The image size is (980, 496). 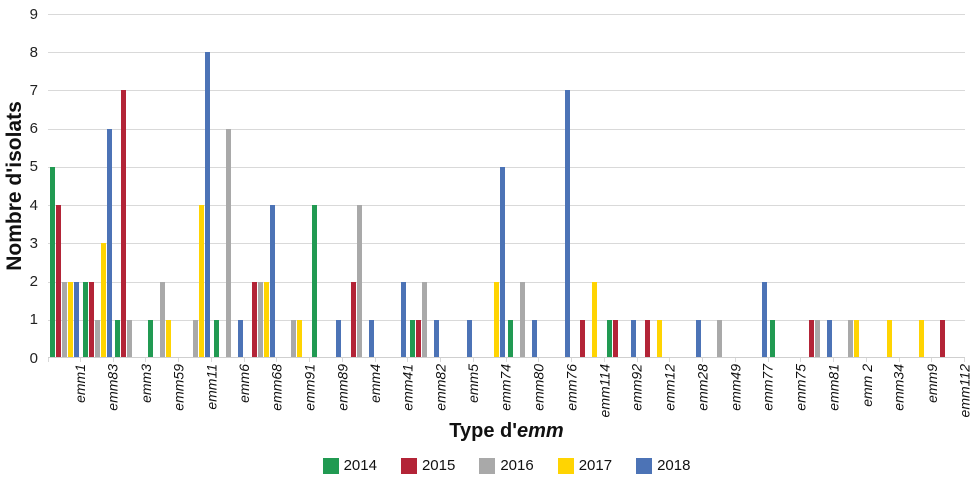 What do you see at coordinates (568, 224) in the screenshot?
I see `bar-2018-emm76` at bounding box center [568, 224].